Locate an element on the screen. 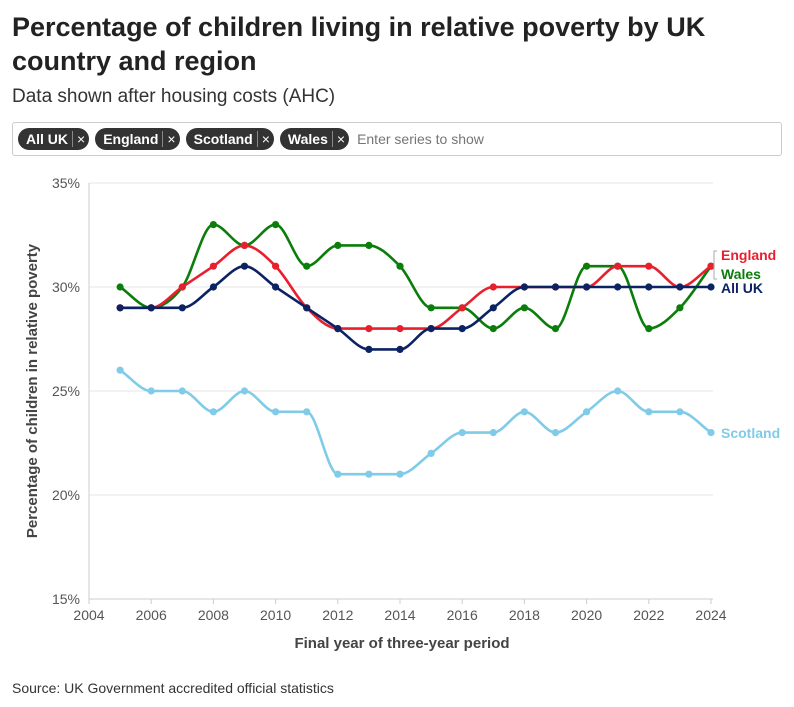 The height and width of the screenshot is (707, 794). label-bracket is located at coordinates (715, 265).